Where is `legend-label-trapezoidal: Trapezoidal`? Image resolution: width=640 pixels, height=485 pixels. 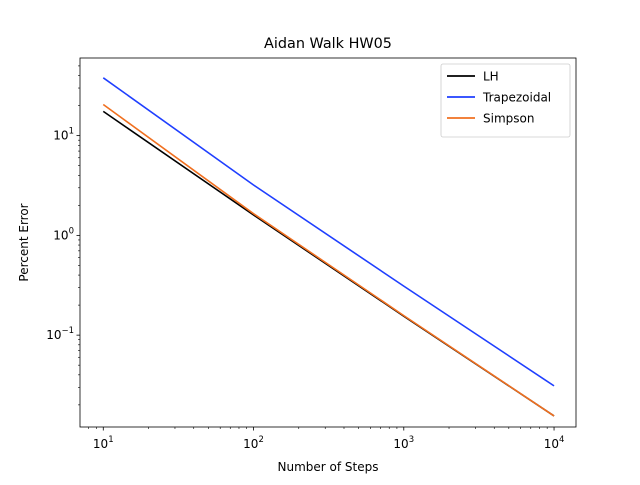 legend-label-trapezoidal: Trapezoidal is located at coordinates (516, 98).